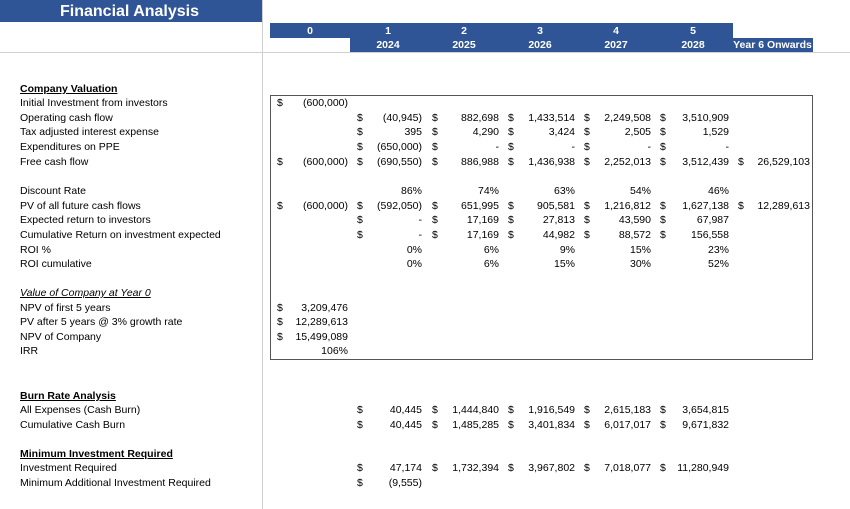  I want to click on cell-value: 886,988, so click(480, 162).